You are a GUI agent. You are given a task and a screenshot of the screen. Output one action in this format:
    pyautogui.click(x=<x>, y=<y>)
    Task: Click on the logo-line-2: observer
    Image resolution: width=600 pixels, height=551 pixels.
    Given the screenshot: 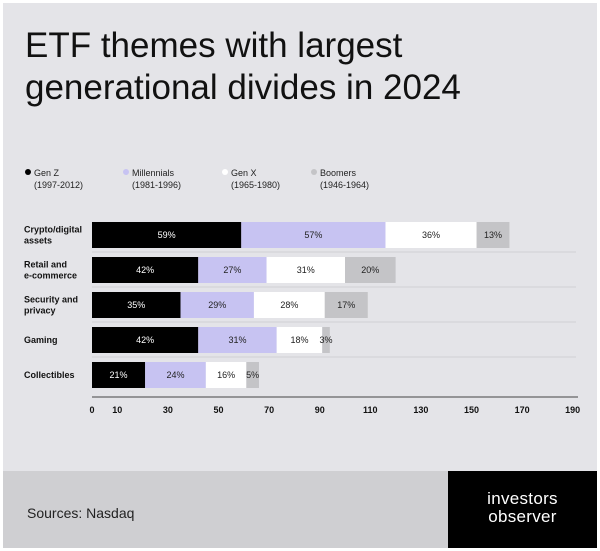 What is the action you would take?
    pyautogui.click(x=522, y=516)
    